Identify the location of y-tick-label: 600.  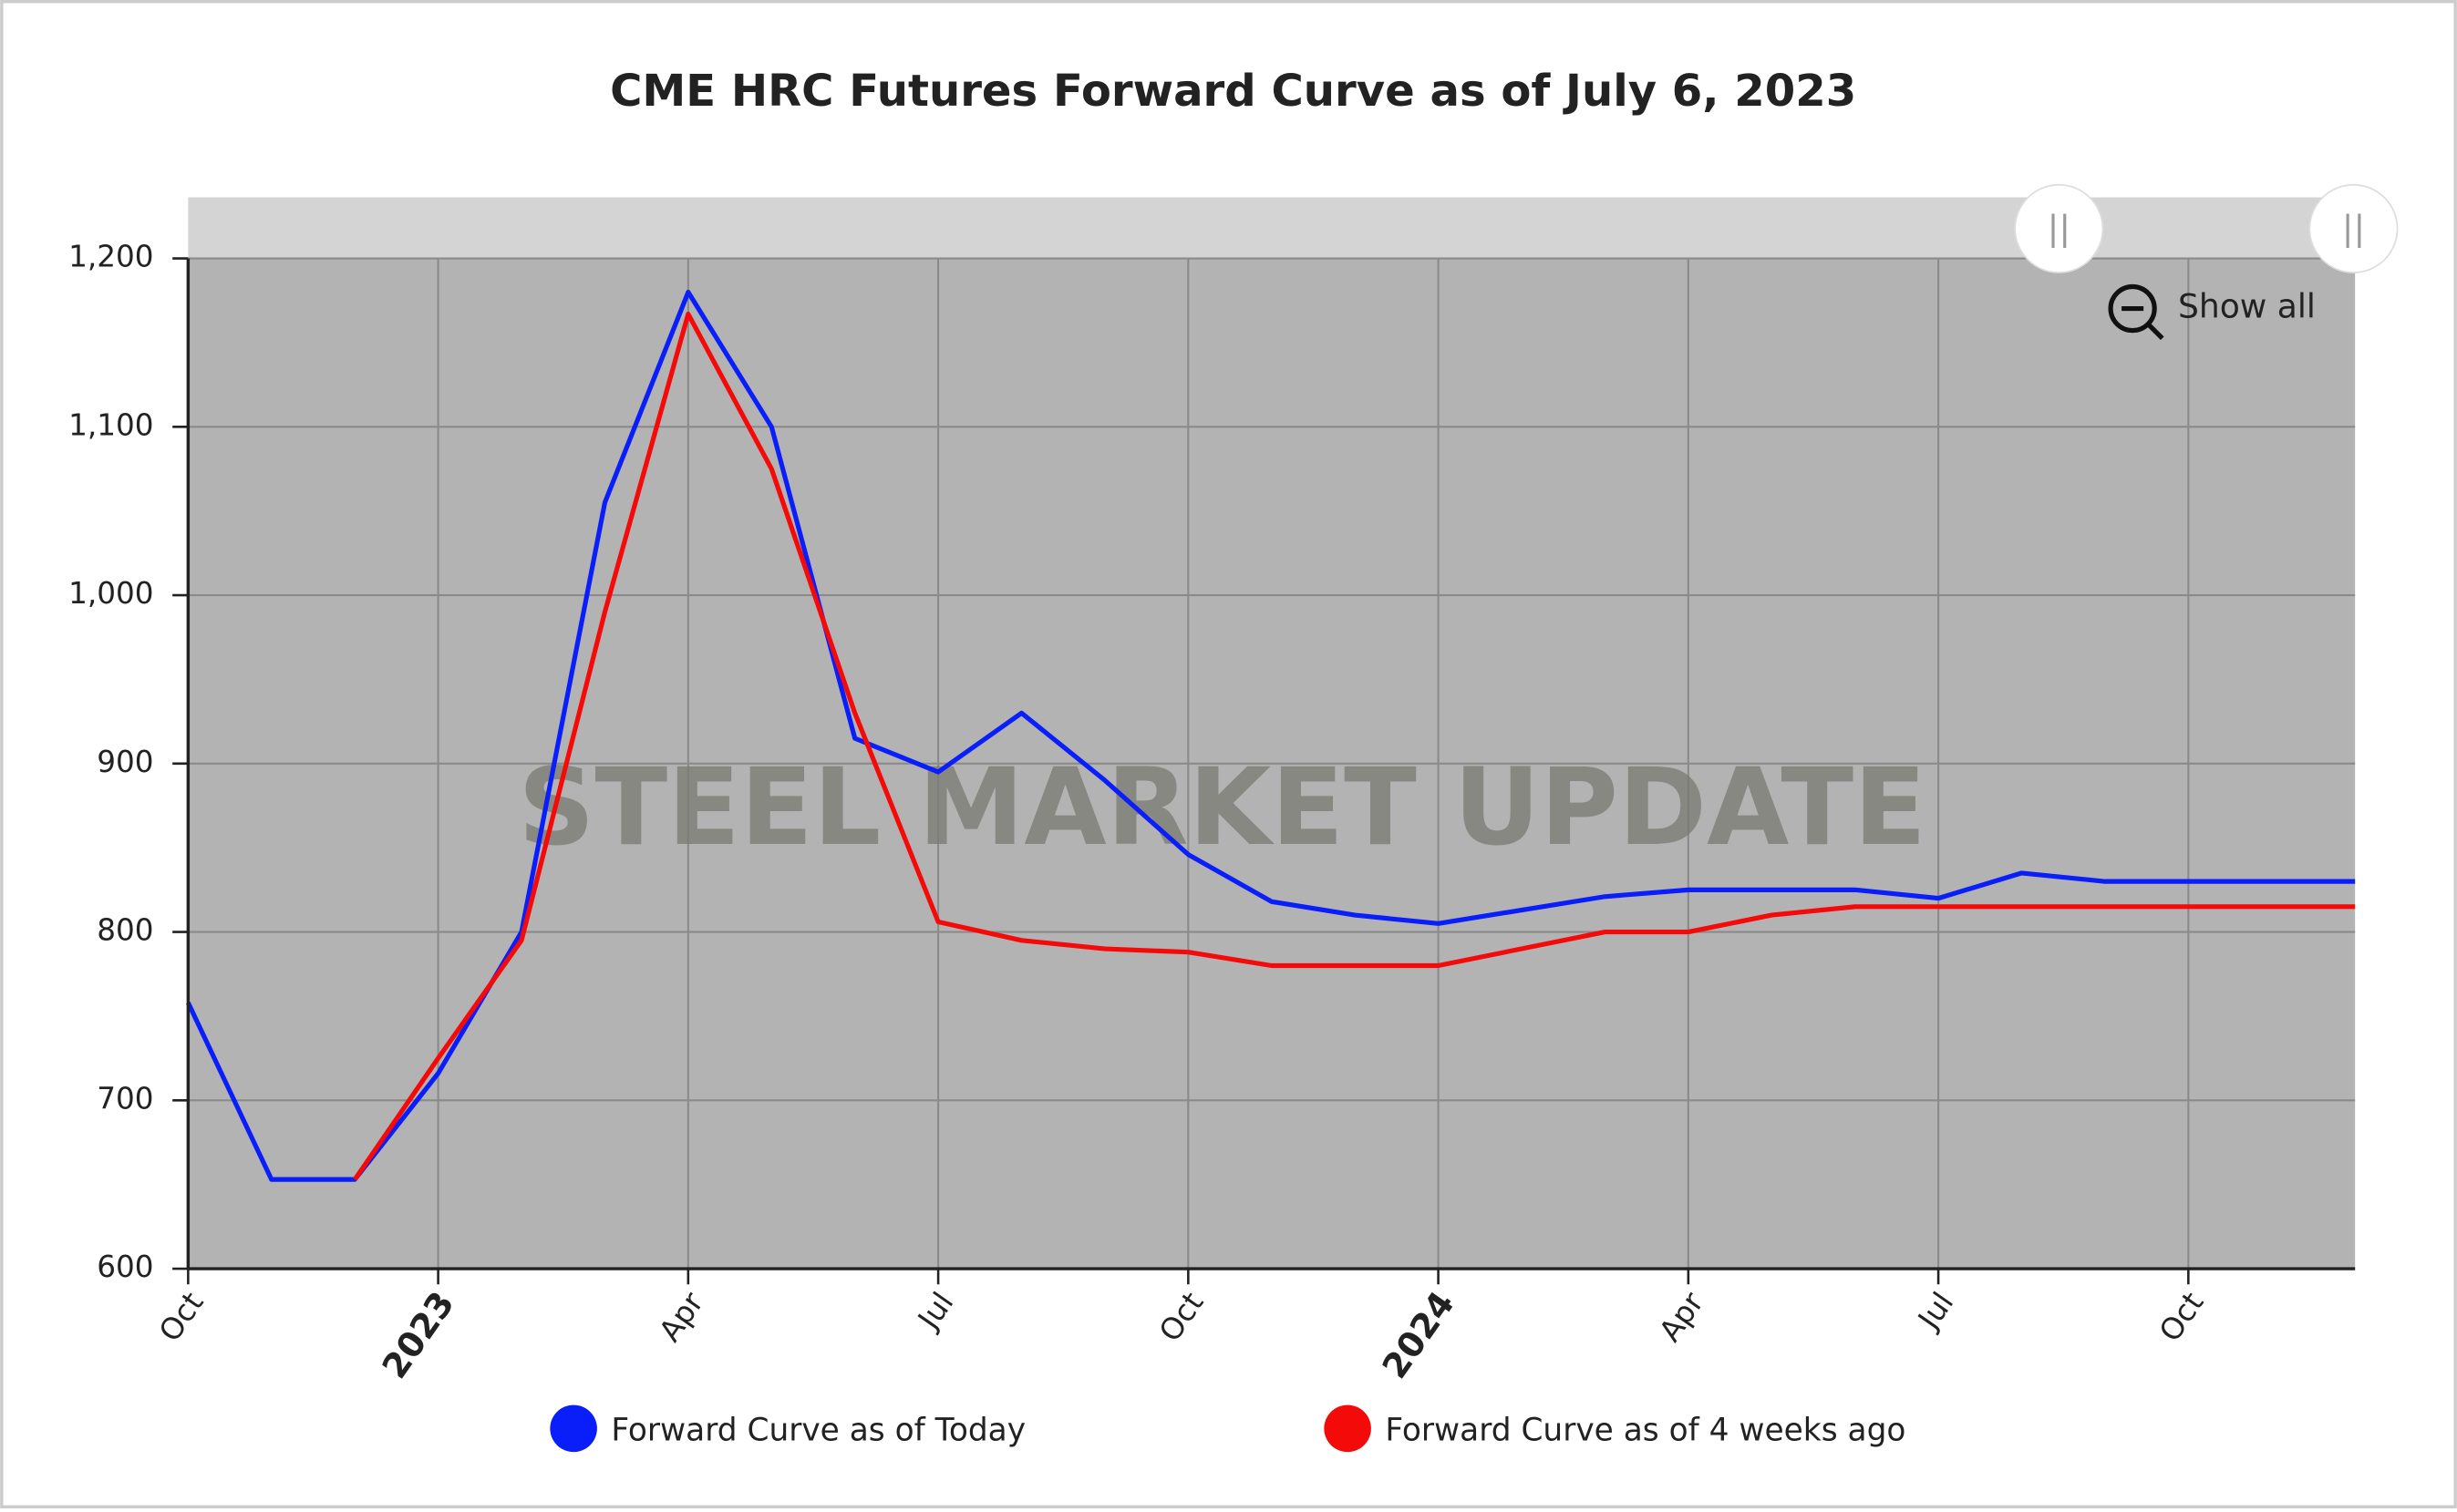
(125, 1267).